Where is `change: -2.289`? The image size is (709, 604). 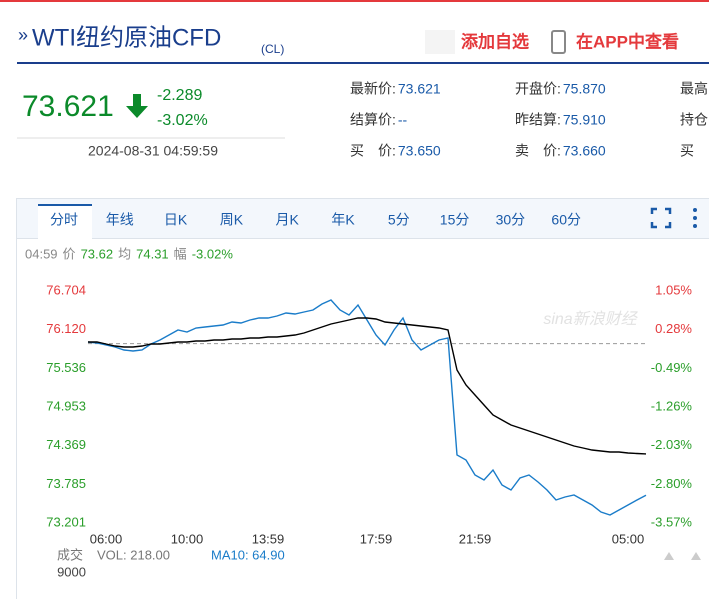
change: -2.289 is located at coordinates (179, 95).